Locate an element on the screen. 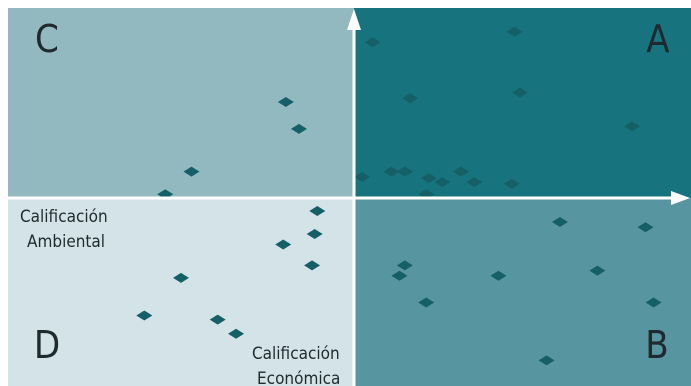 The height and width of the screenshot is (386, 691). x-axis-label-line-1: Calificación is located at coordinates (296, 354).